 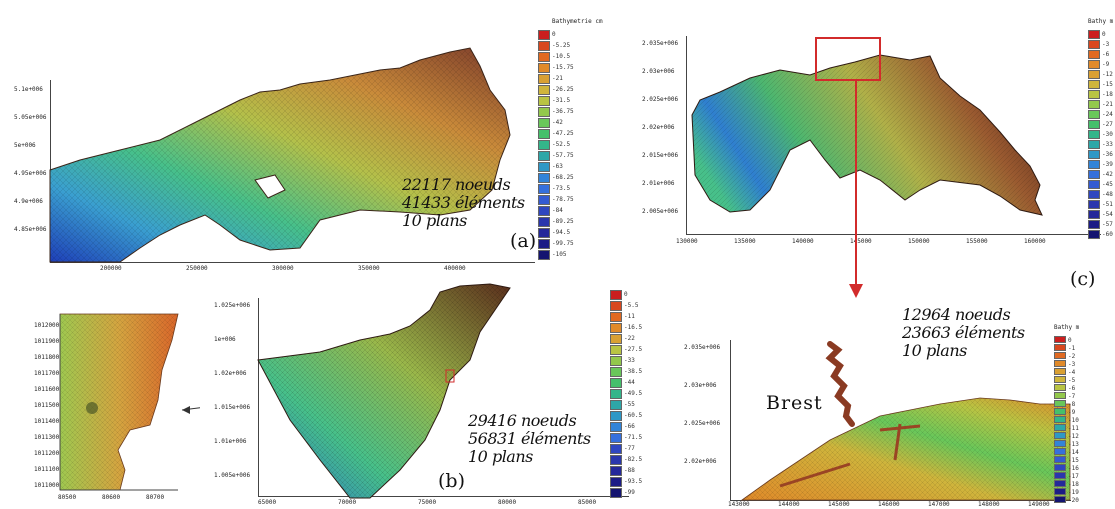 I want to click on colorbar-label: -7, so click(x=1072, y=396).